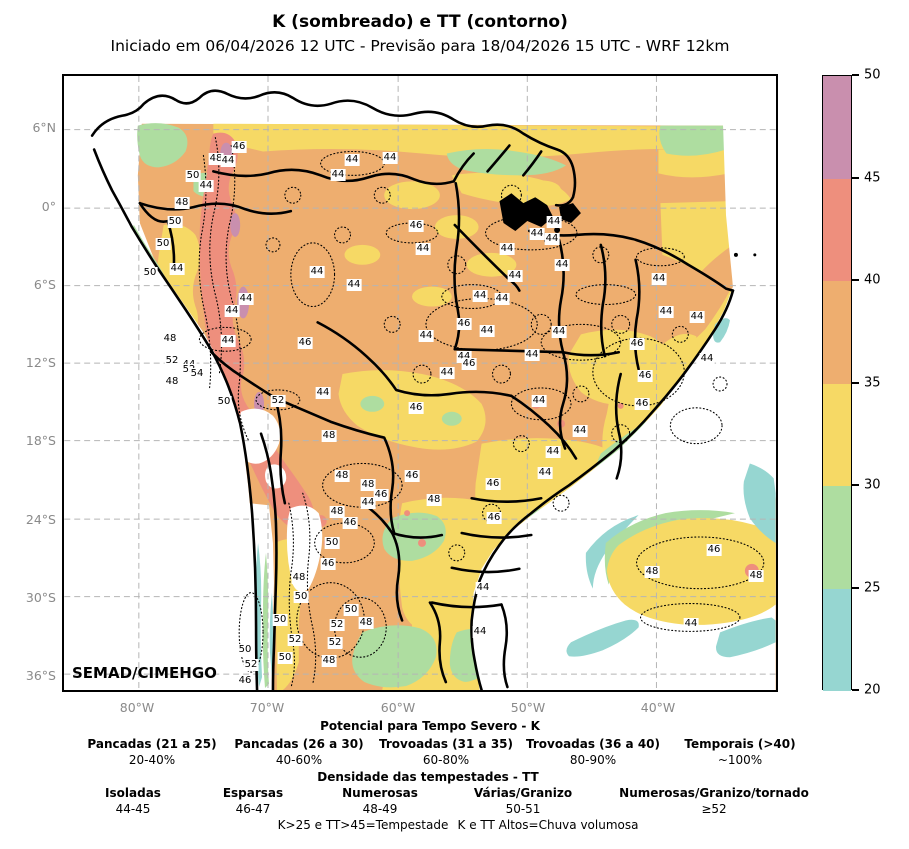  What do you see at coordinates (253, 809) in the screenshot?
I see `legend-tt-value: 46-47` at bounding box center [253, 809].